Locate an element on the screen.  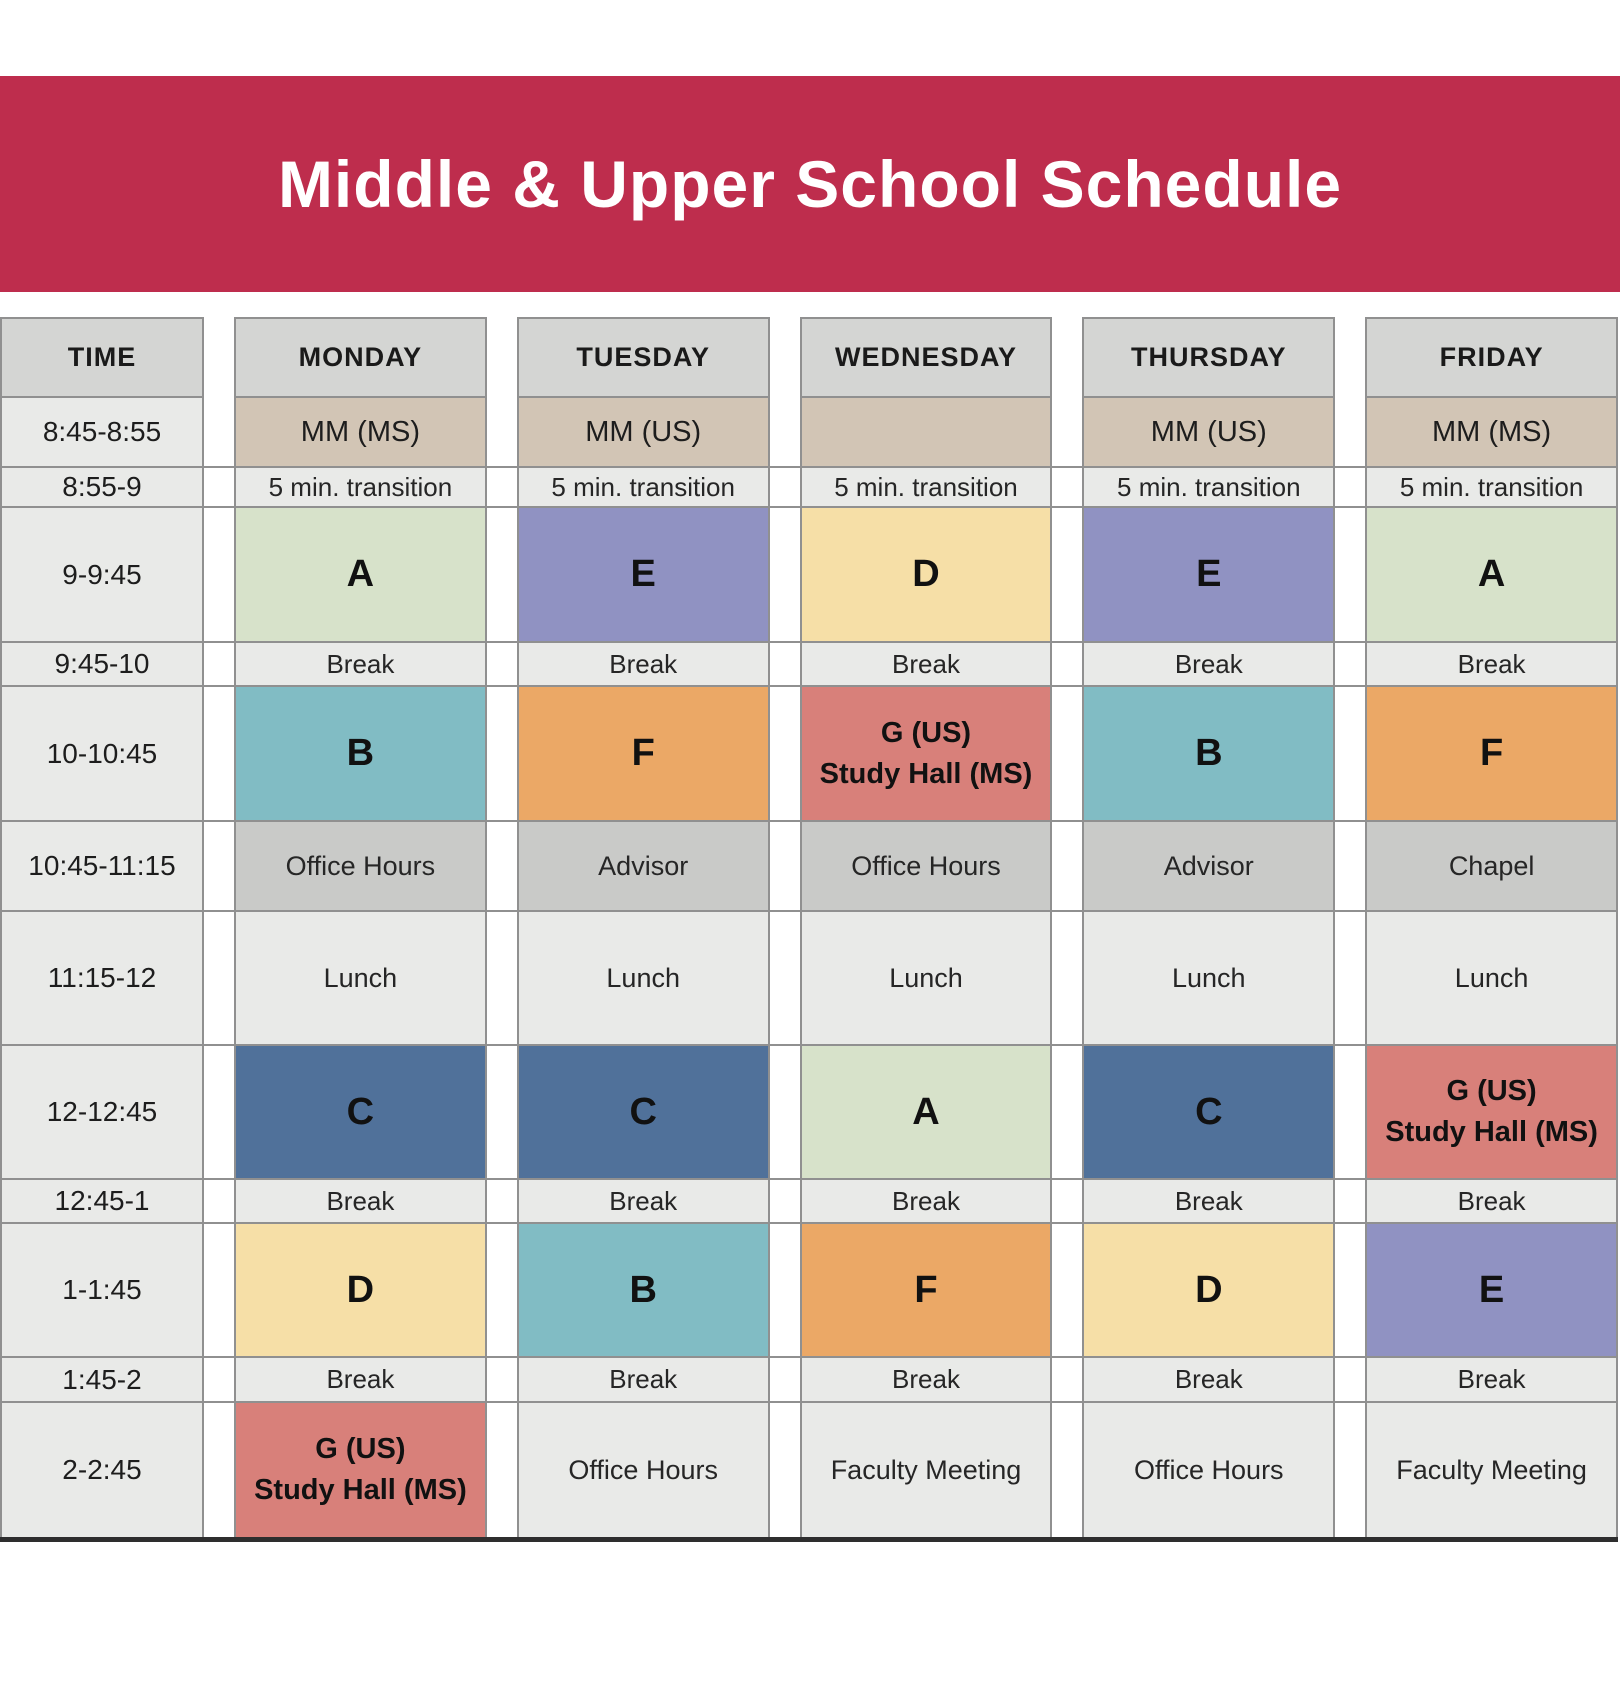
column-header-thursday: THURSDAY is located at coordinates (1209, 357).